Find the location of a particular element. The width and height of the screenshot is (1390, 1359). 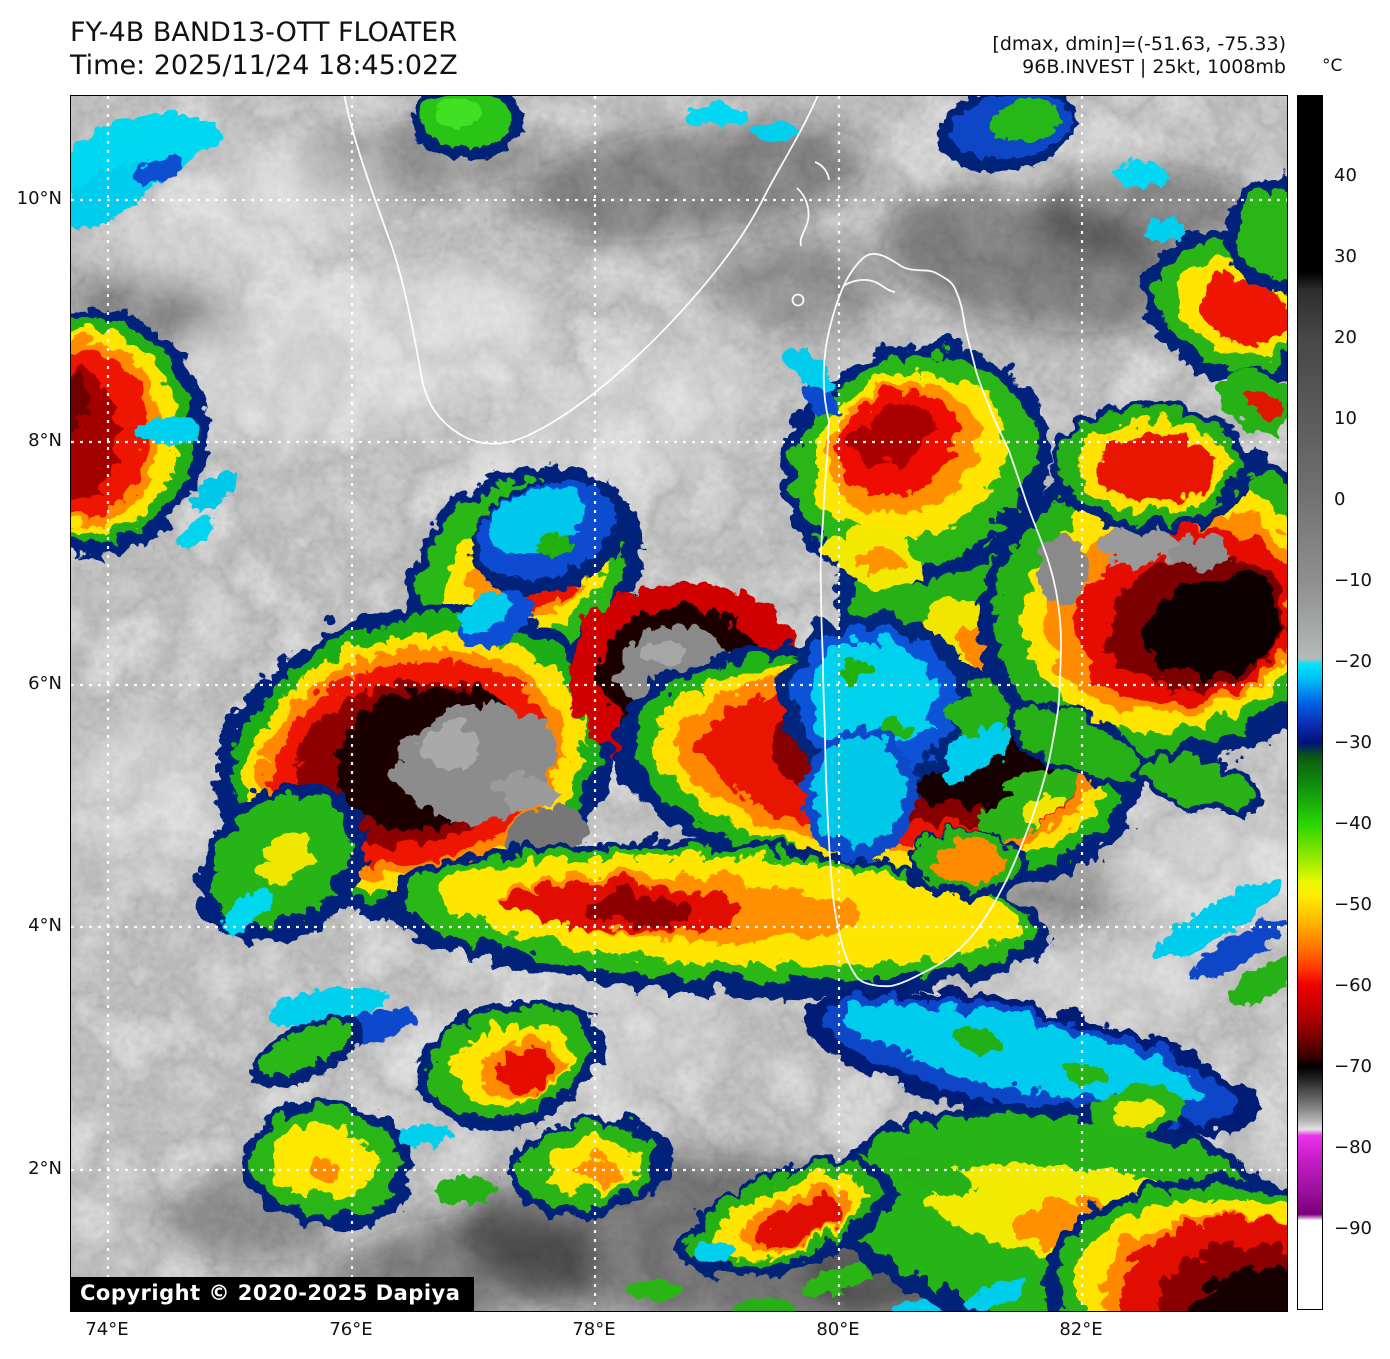

lat-tick-label: 2°N is located at coordinates (45, 1168).